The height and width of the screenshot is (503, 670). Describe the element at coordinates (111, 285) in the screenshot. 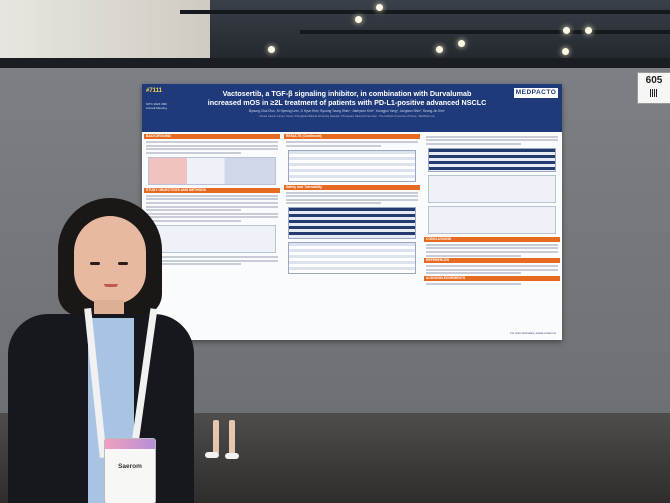

I see `smile` at that location.